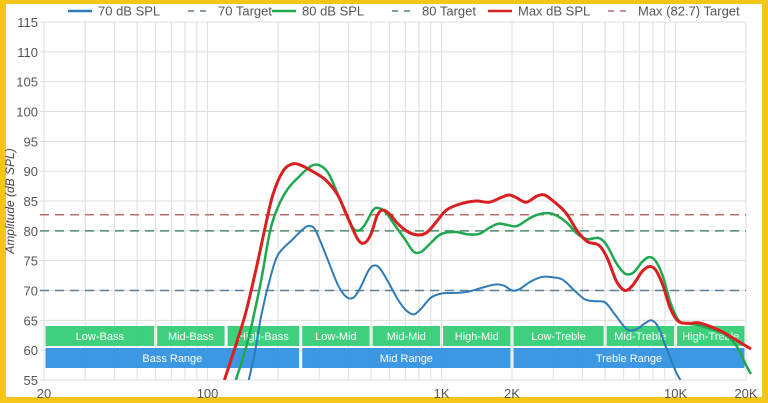  I want to click on range-label: Treble Range, so click(629, 359).